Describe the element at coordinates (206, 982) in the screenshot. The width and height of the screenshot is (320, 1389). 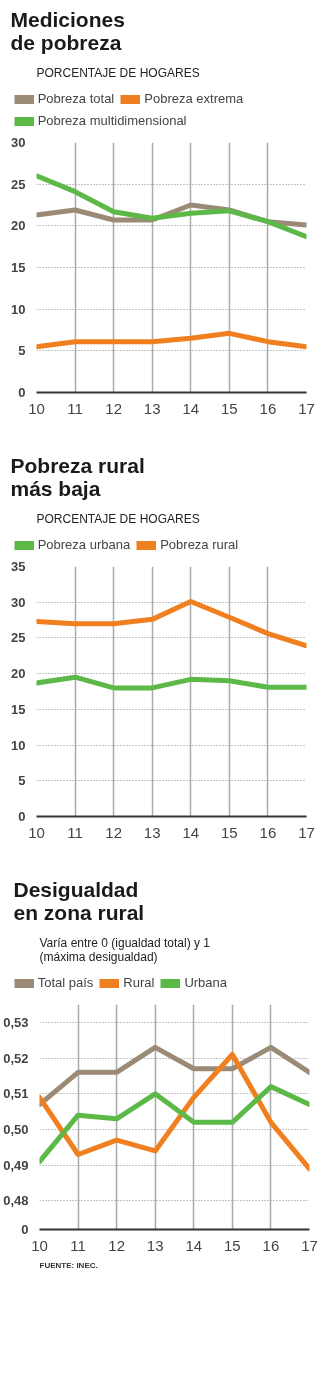
I see `legend-label: Urbana` at that location.